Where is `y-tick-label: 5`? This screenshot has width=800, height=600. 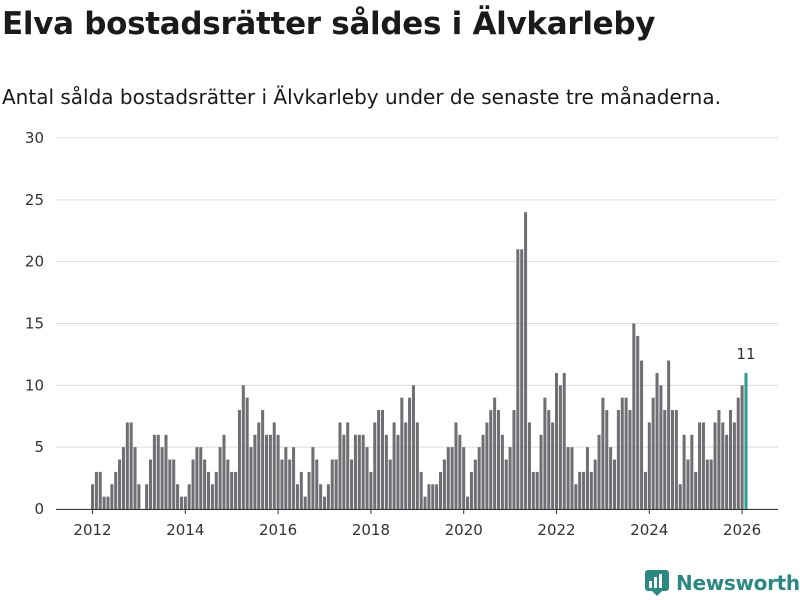 y-tick-label: 5 is located at coordinates (39, 447).